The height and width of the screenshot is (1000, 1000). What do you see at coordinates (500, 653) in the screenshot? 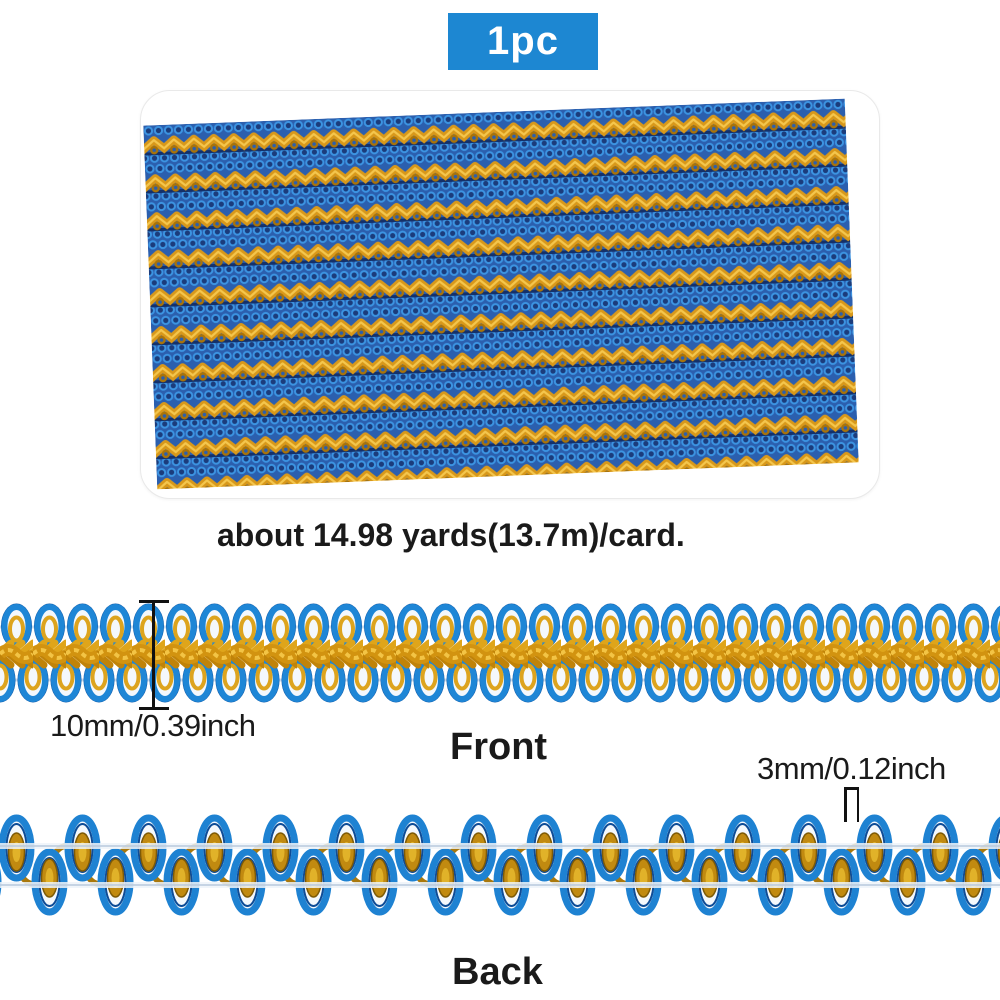
I see `trim-front-photo` at bounding box center [500, 653].